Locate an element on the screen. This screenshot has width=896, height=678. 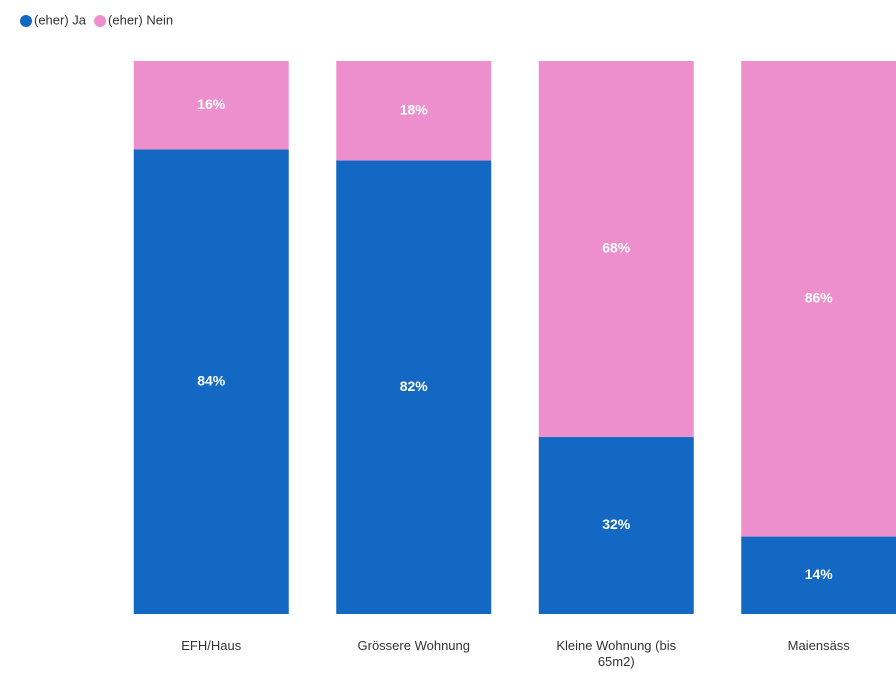
x-tick-label: Grössere Wohnung is located at coordinates (414, 645).